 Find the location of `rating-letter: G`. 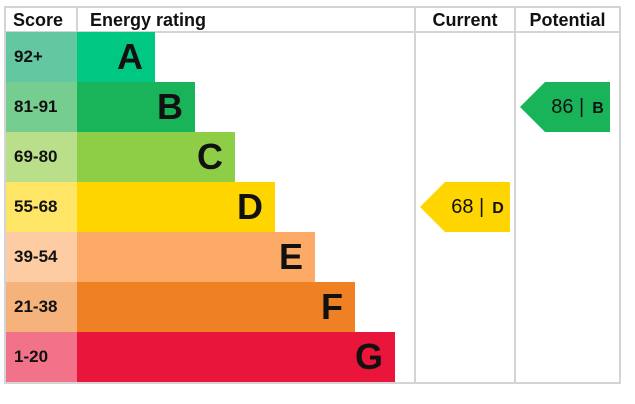

rating-letter: G is located at coordinates (368, 356).